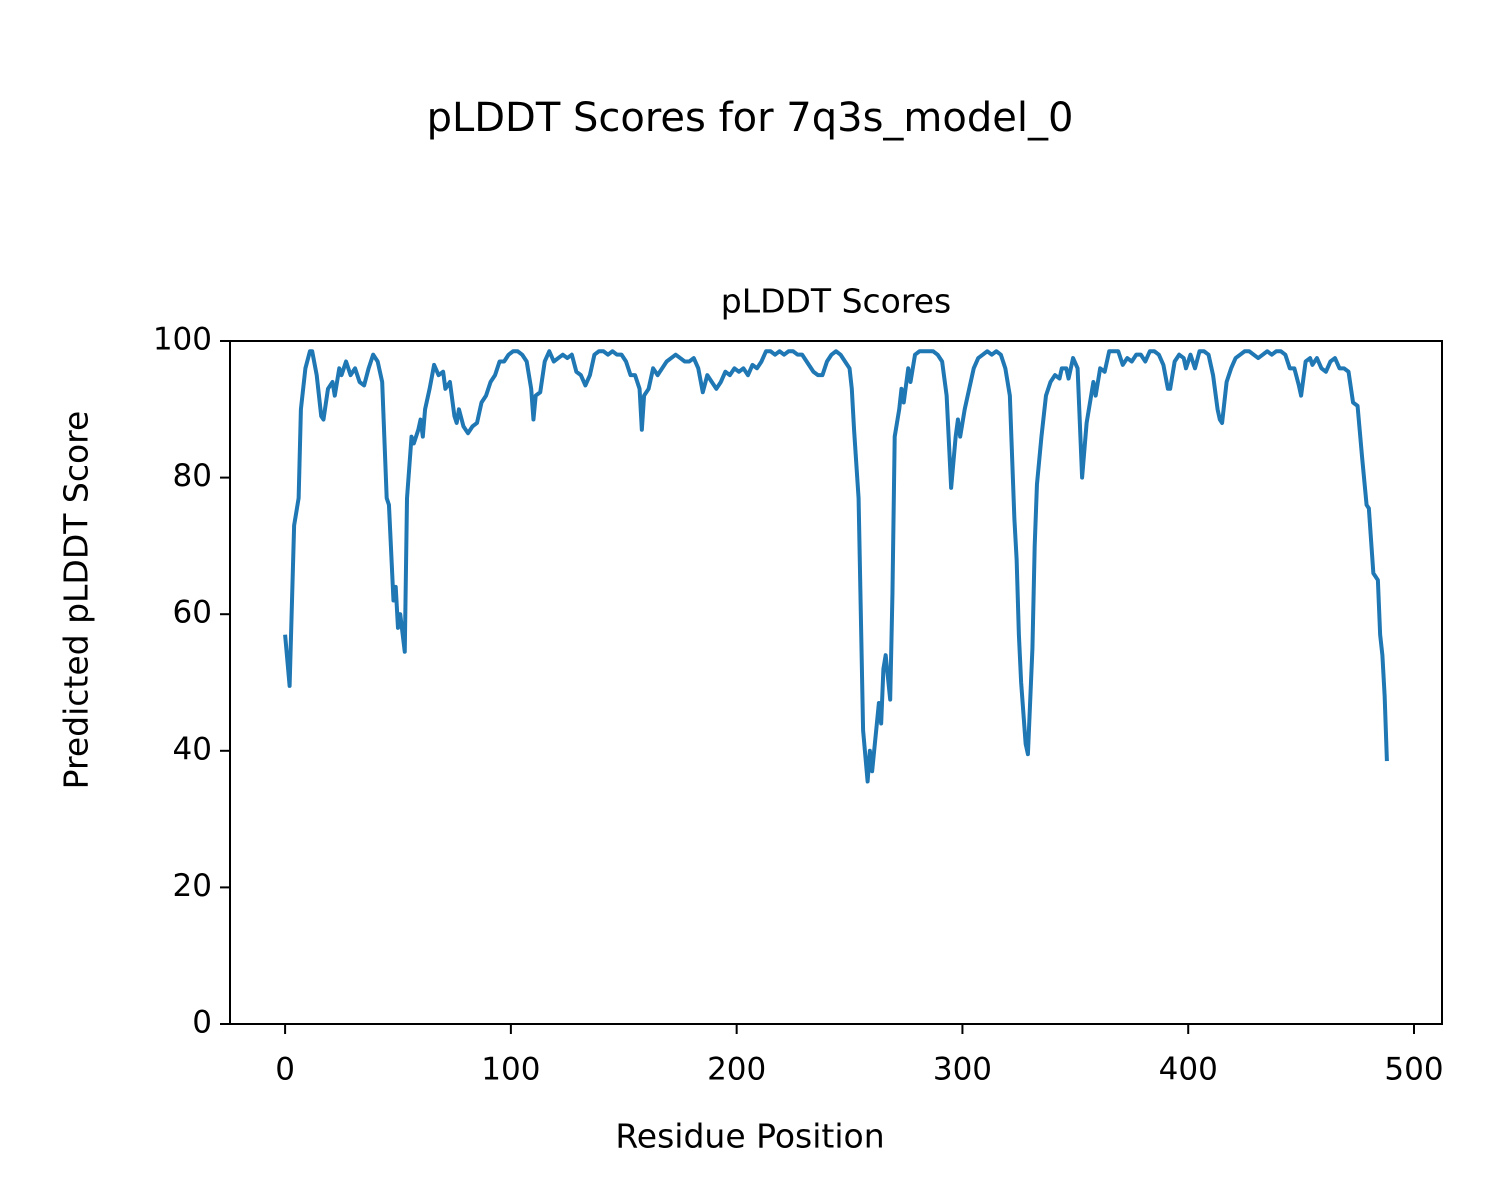 This screenshot has width=1500, height=1200. What do you see at coordinates (285, 1070) in the screenshot?
I see `x-tick-label: 0` at bounding box center [285, 1070].